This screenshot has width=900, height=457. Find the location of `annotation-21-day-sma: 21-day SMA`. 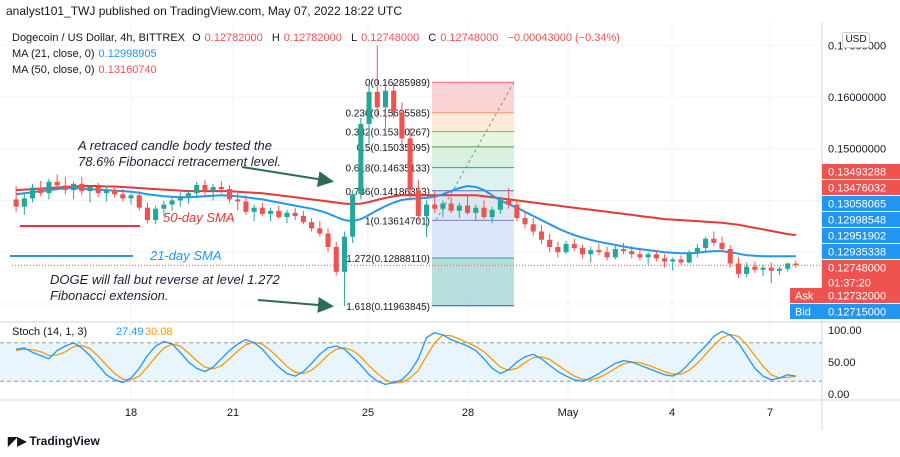

annotation-21-day-sma: 21-day SMA is located at coordinates (185, 255).